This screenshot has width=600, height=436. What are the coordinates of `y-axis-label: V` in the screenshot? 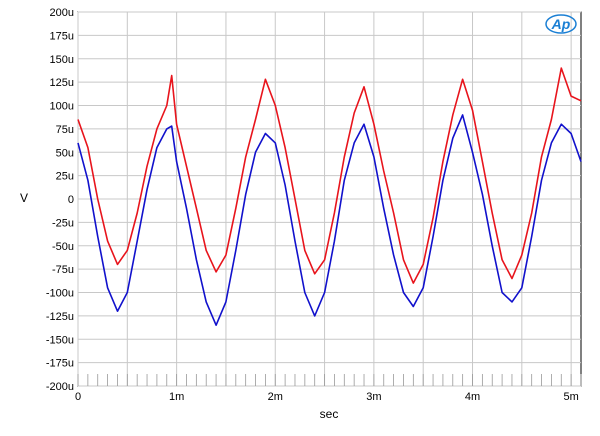 It's located at (24, 198).